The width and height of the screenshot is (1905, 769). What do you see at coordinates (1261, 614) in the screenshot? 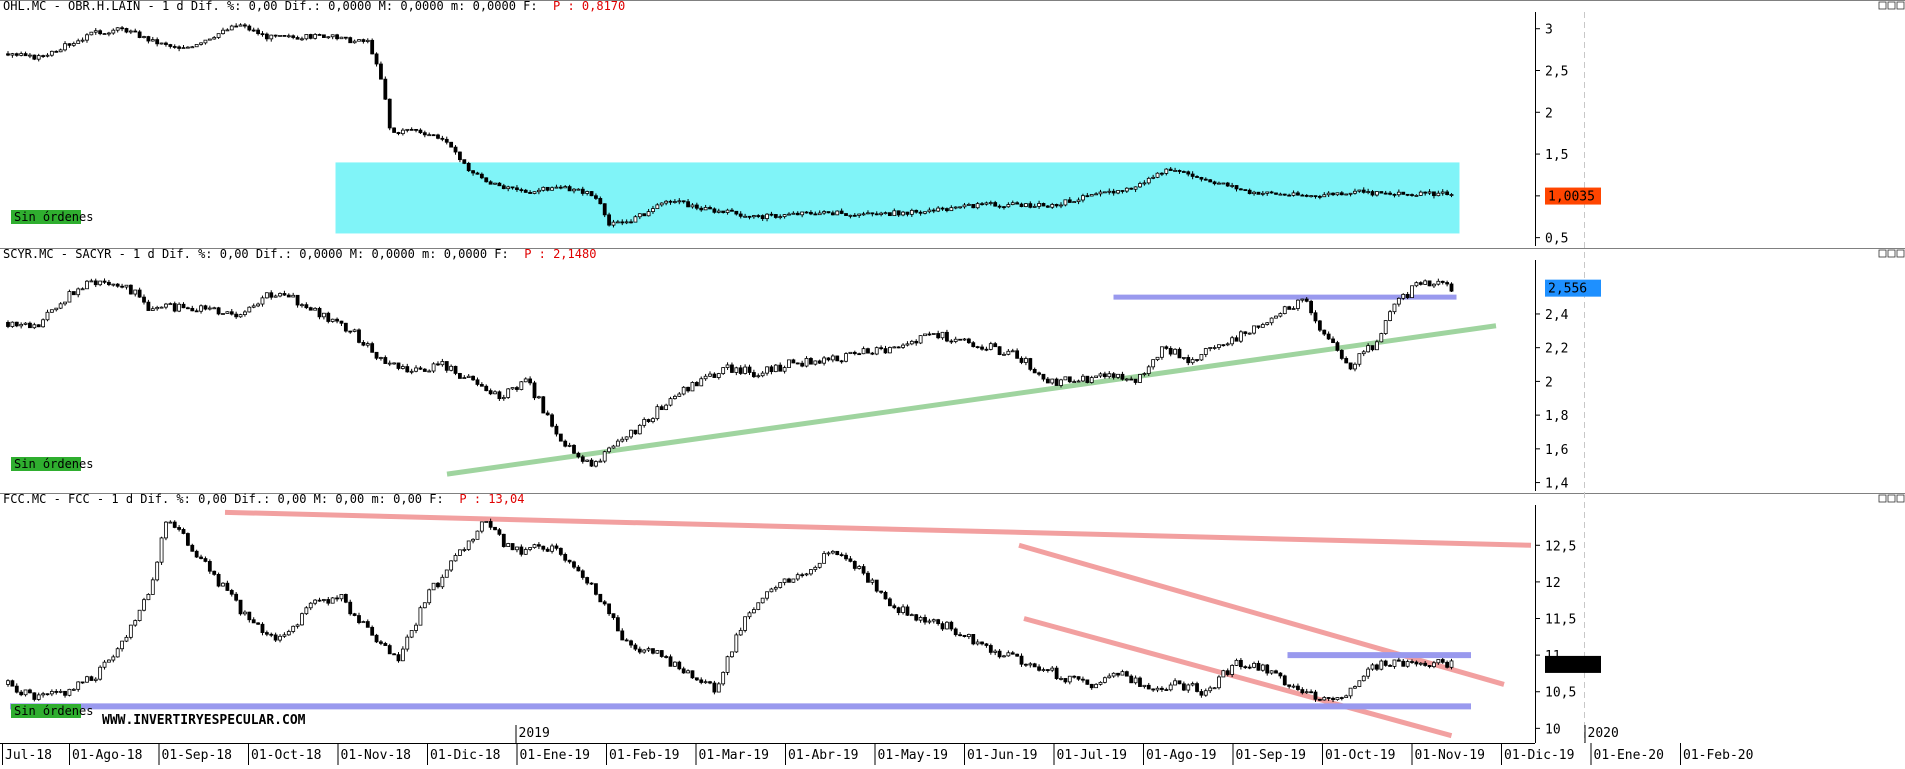
I see `trendline` at bounding box center [1261, 614].